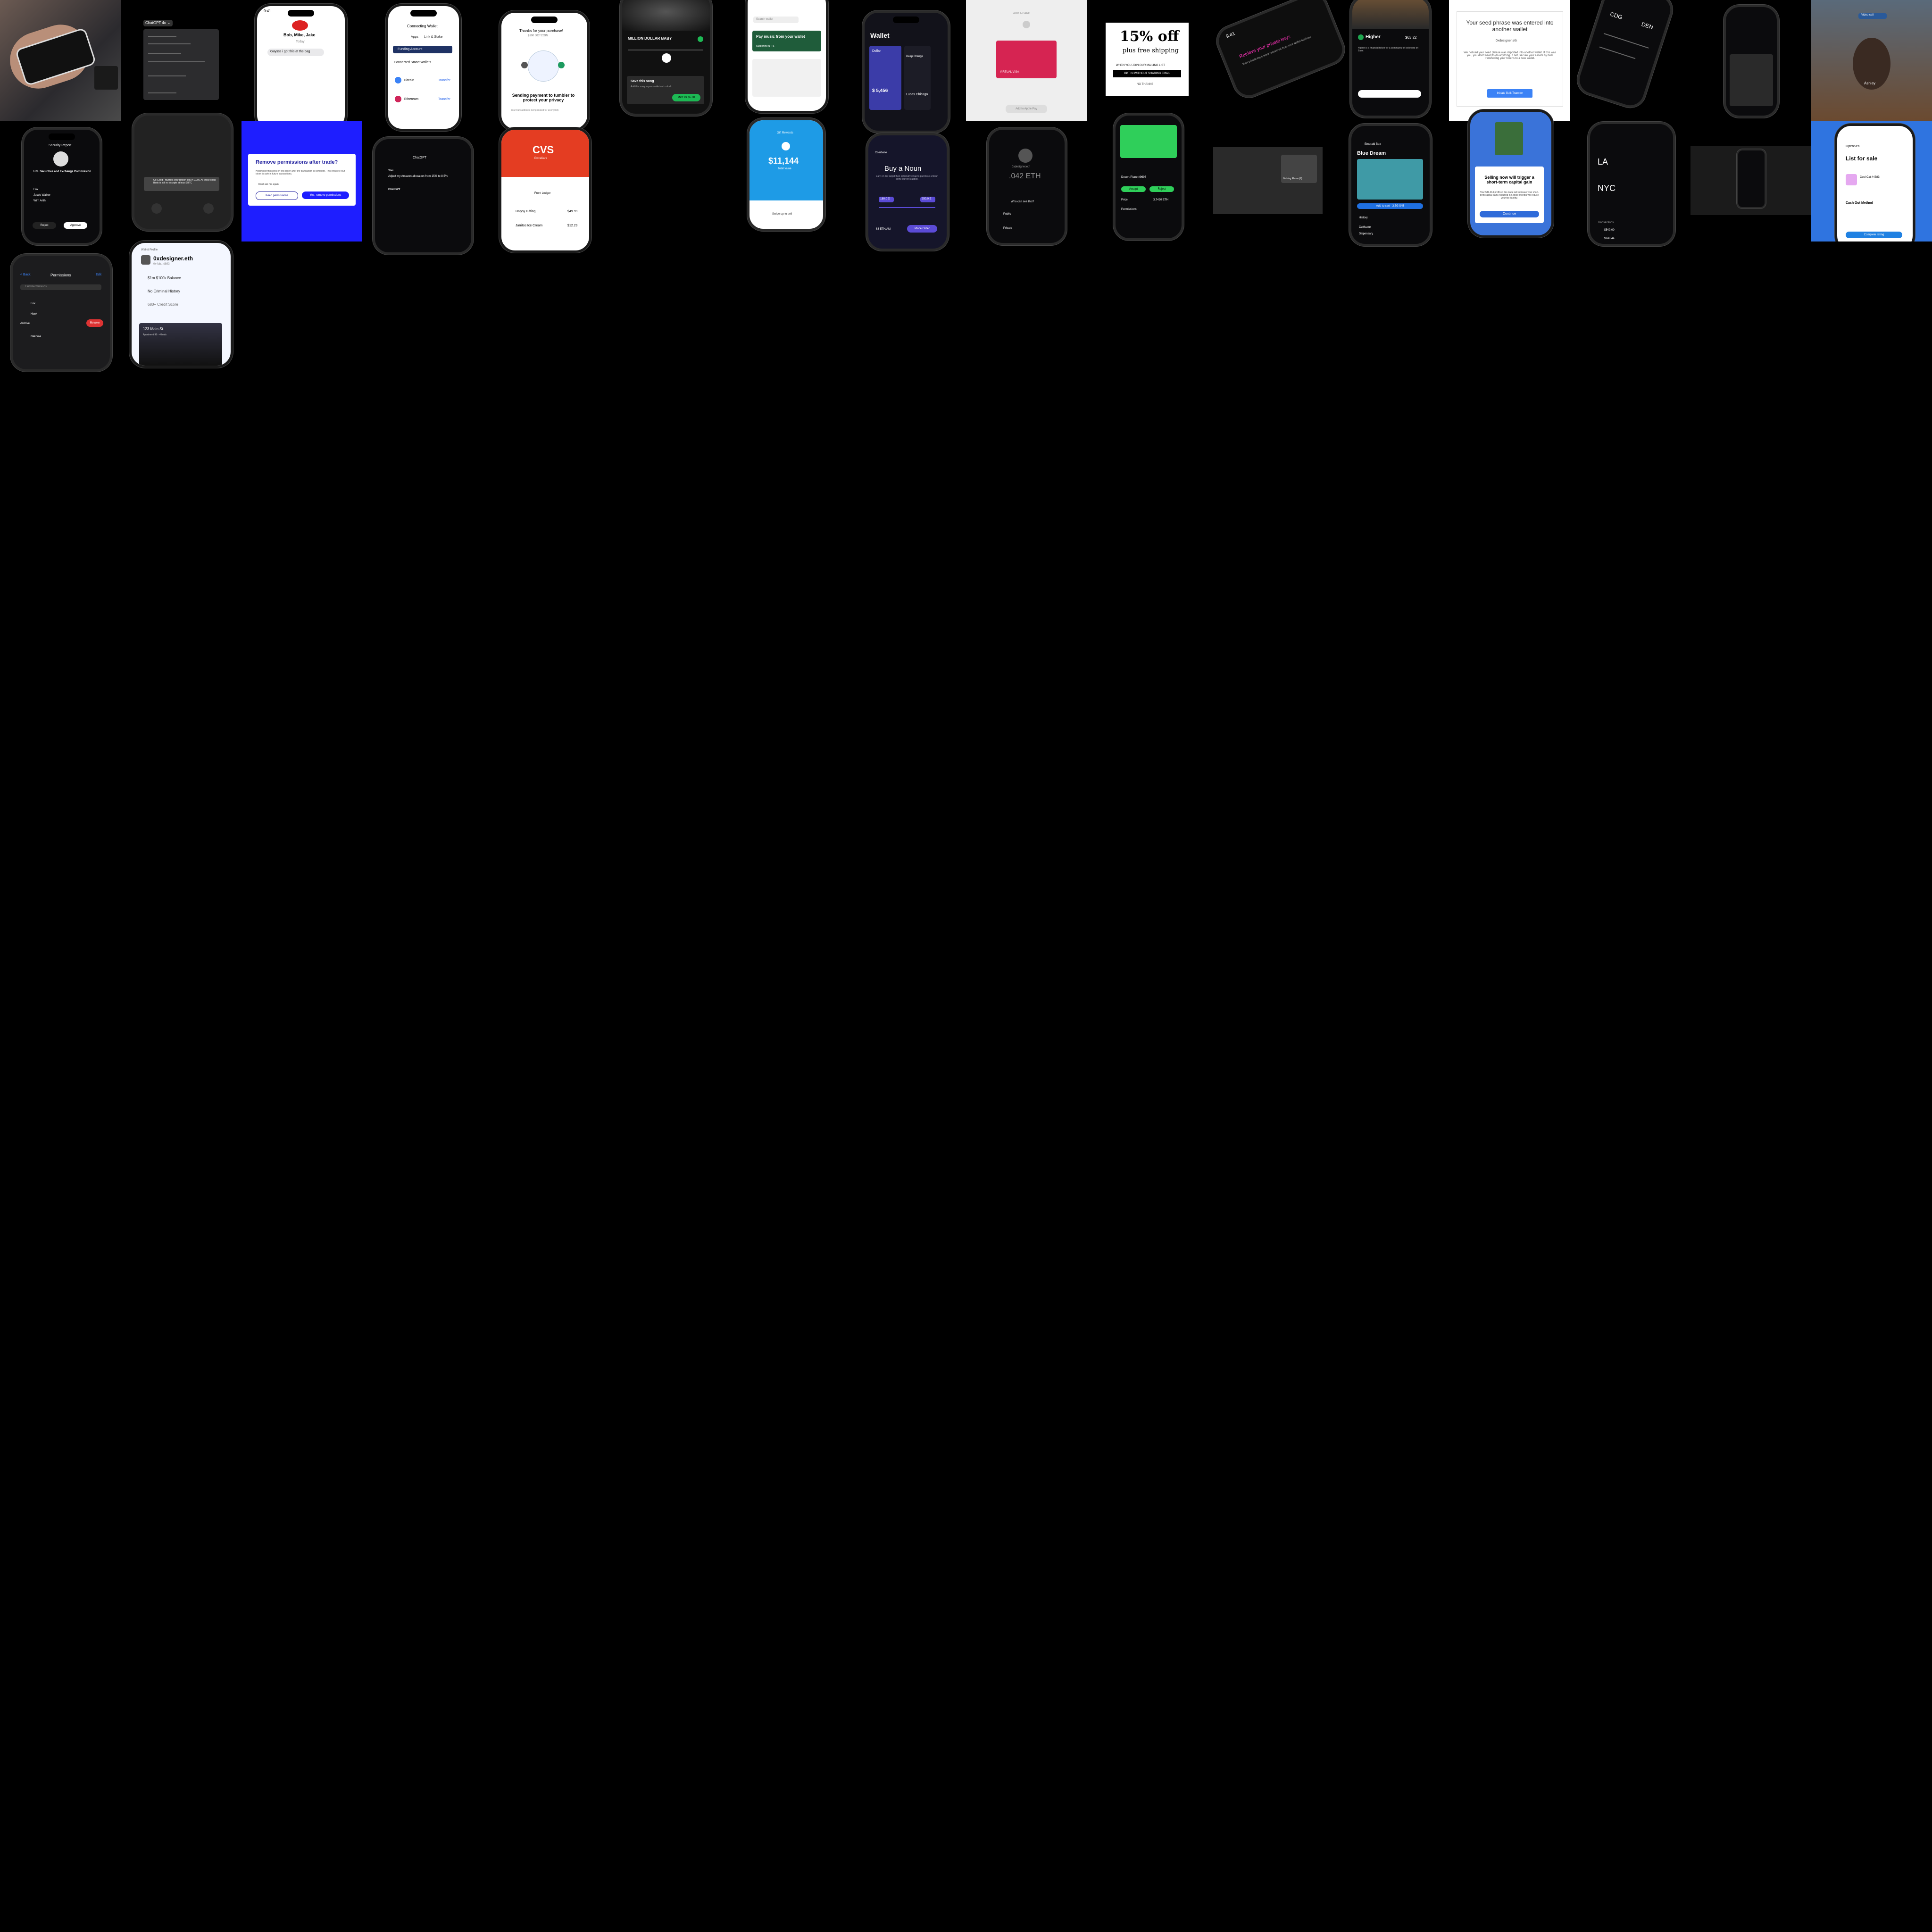  Describe the element at coordinates (538, 36) in the screenshot. I see `purchase-amount: $100 DOTCOIN` at that location.